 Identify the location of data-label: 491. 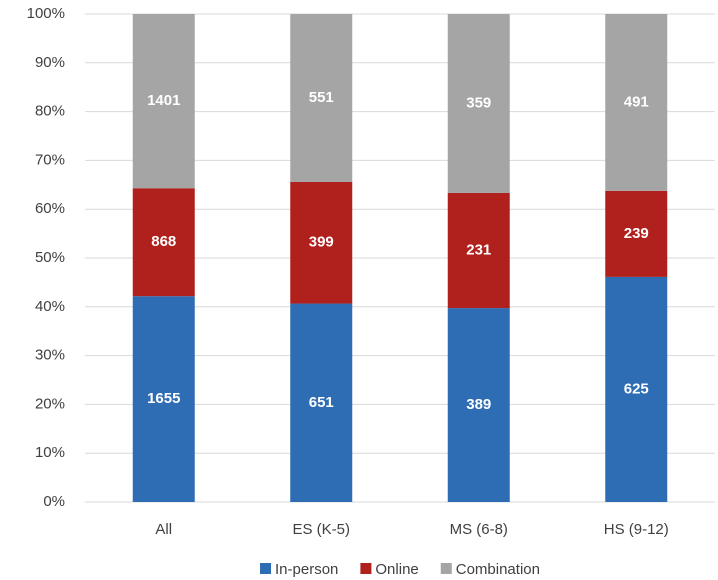
(636, 101).